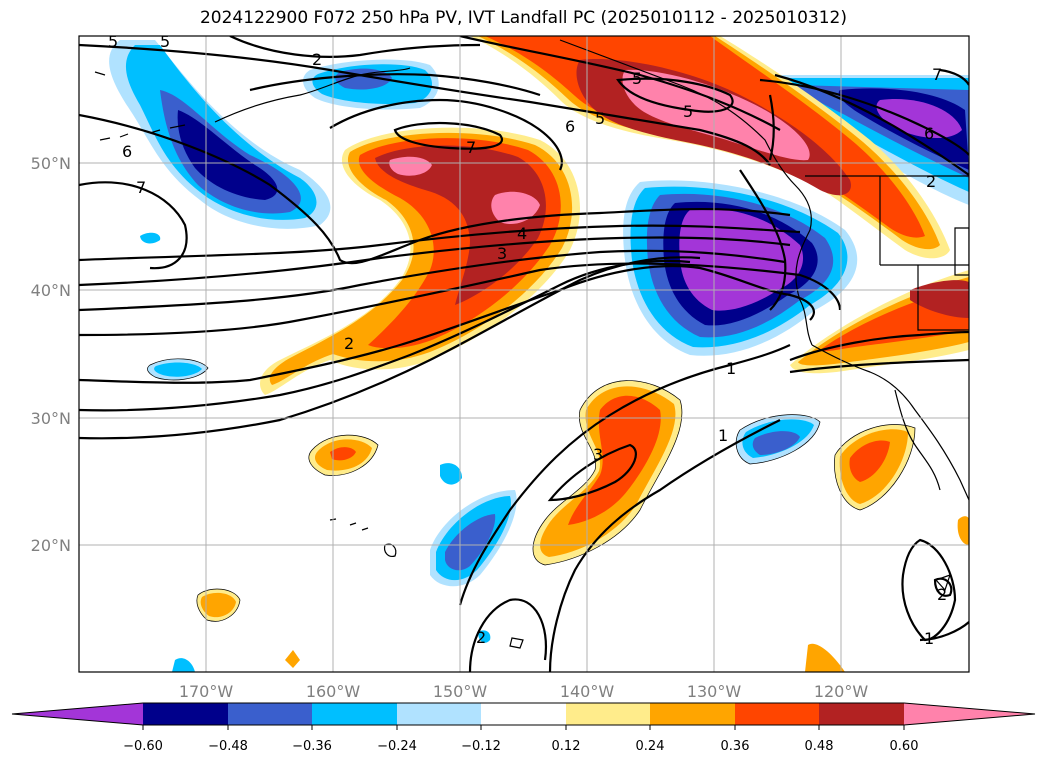  Describe the element at coordinates (206, 691) in the screenshot. I see `lon-label: 170°W` at that location.